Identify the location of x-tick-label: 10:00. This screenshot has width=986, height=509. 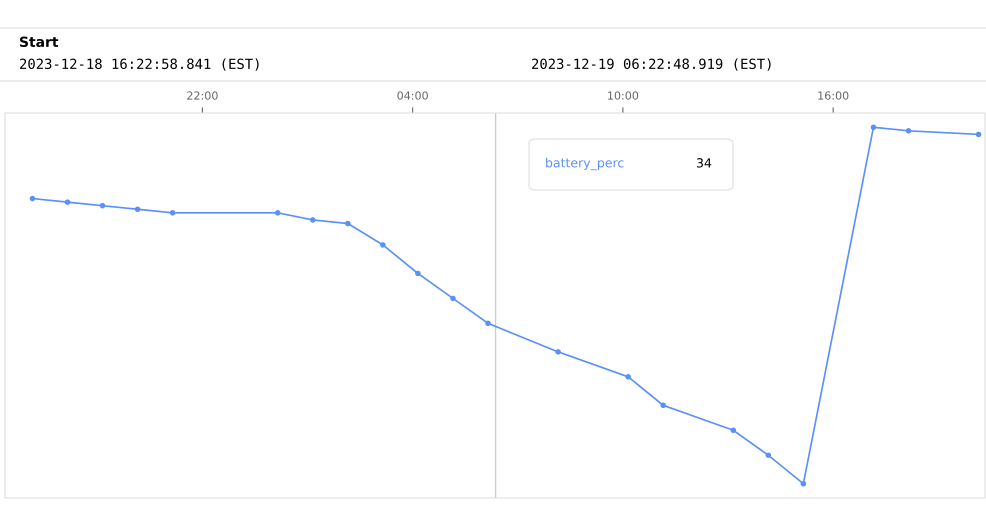
(623, 95).